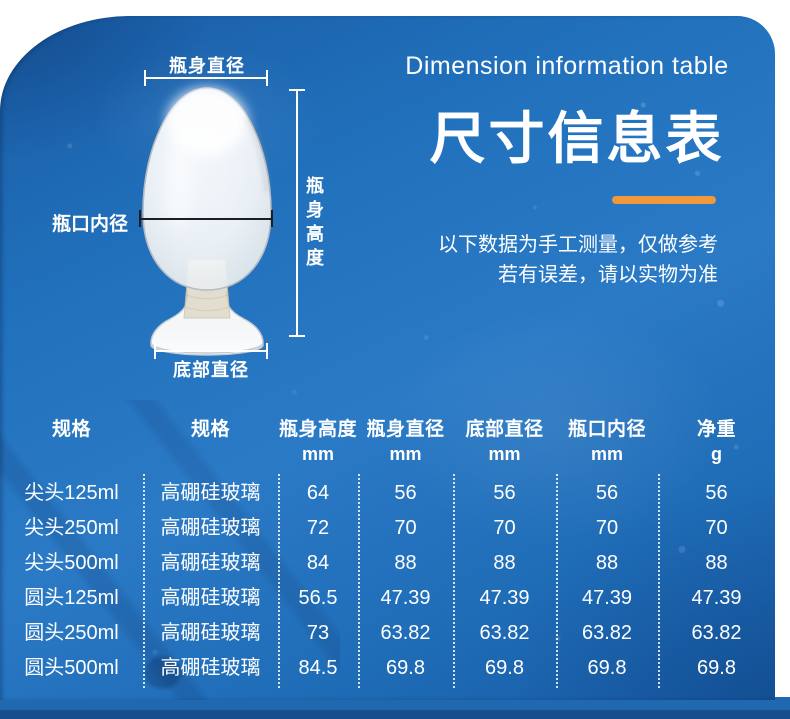  Describe the element at coordinates (606, 429) in the screenshot. I see `column-label: 瓶口内径` at that location.